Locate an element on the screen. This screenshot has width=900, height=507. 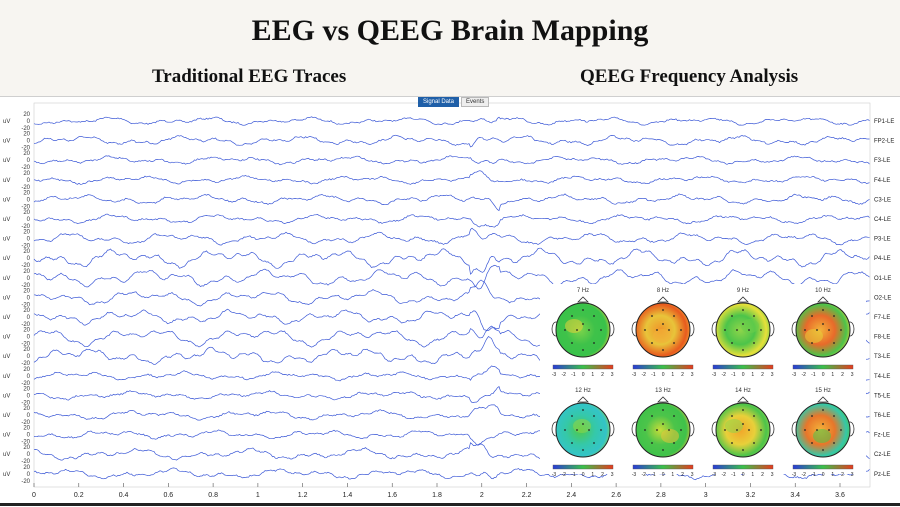
x-tick-label: 3 is located at coordinates (706, 495).